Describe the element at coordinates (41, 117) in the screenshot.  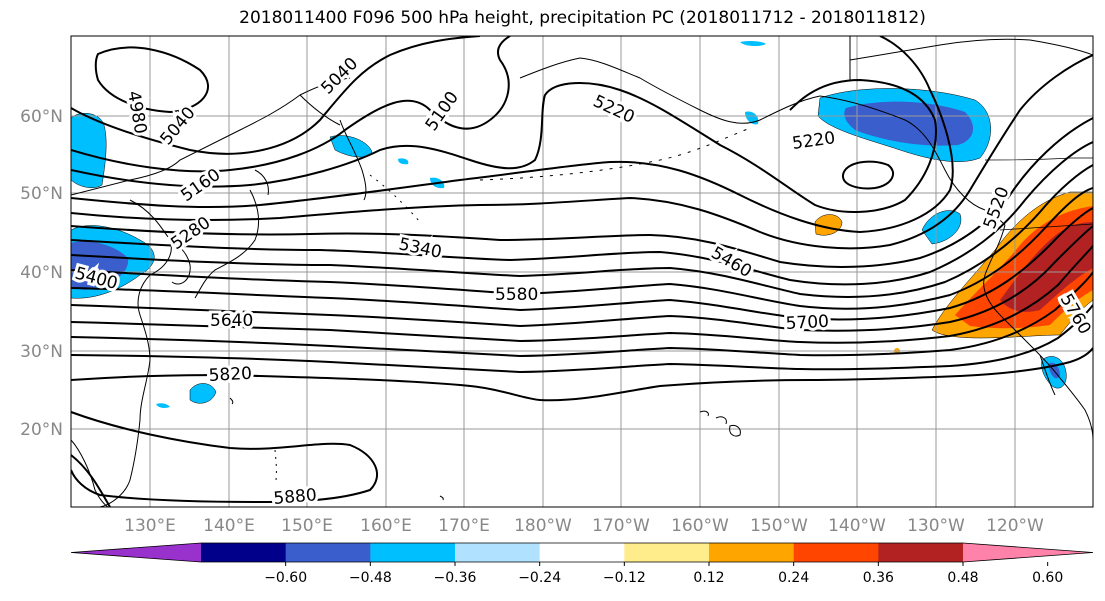
I see `lat-label-60n: 60°N` at that location.